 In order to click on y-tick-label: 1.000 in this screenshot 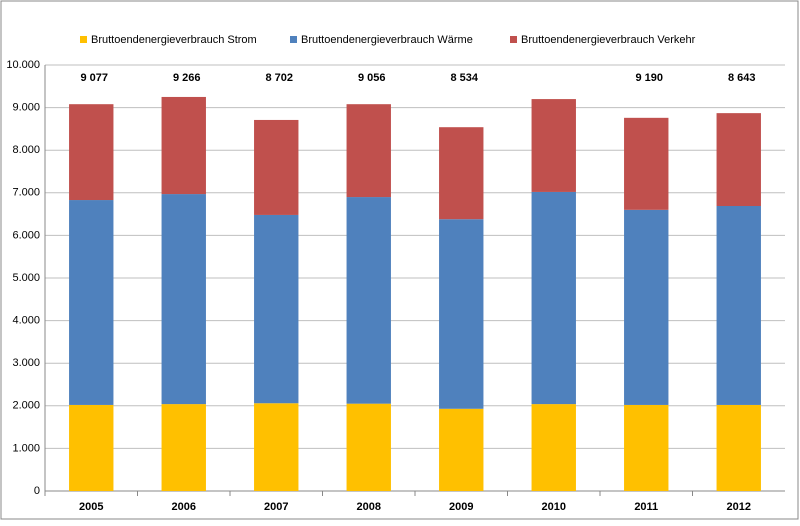, I will do `click(26, 448)`.